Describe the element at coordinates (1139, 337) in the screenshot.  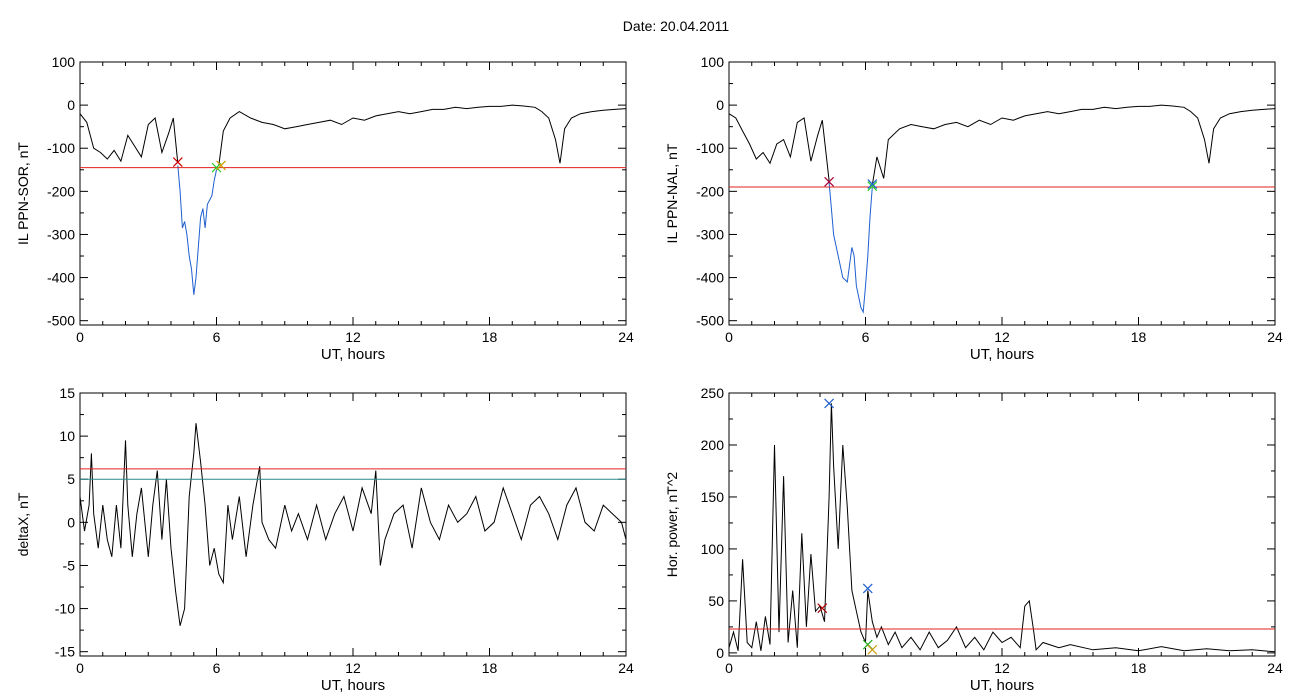
I see `x-tick-label-1: 18` at that location.